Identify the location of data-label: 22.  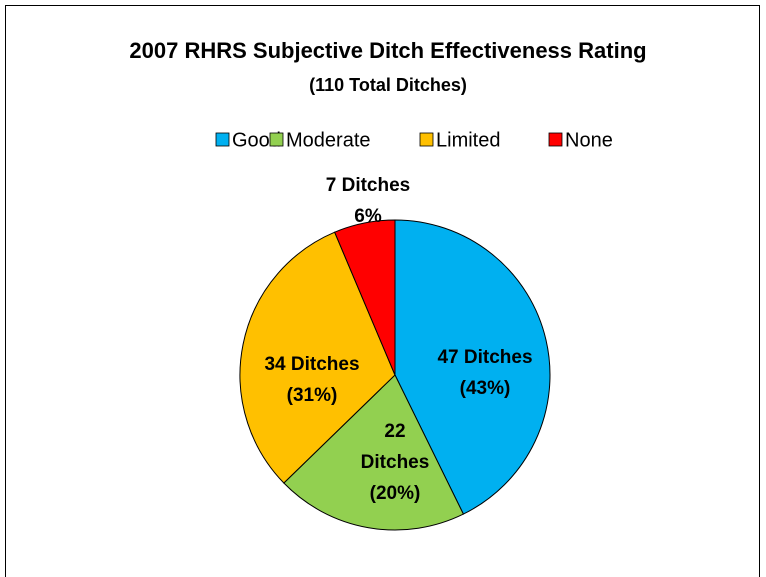
(394, 431).